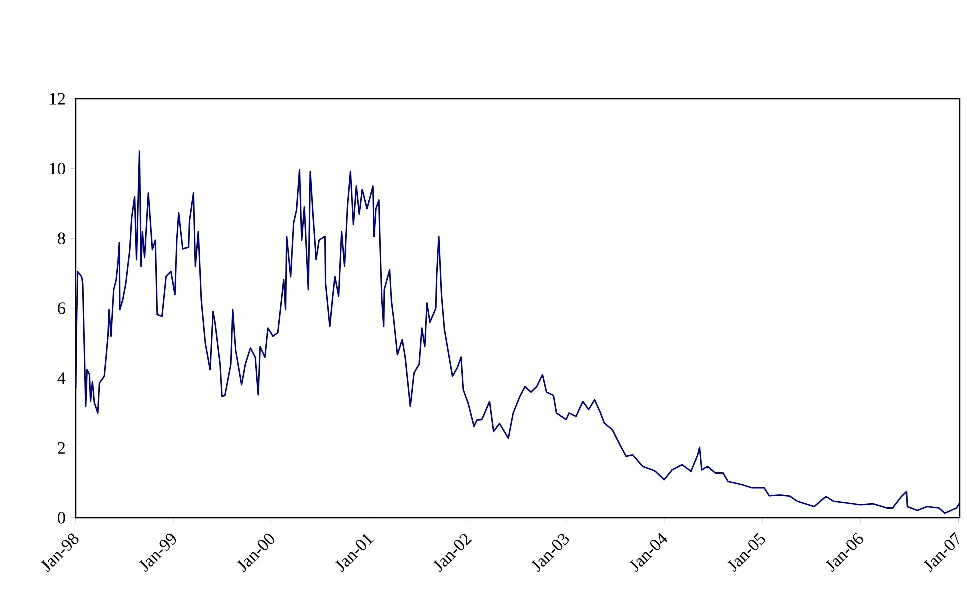  Describe the element at coordinates (62, 238) in the screenshot. I see `y-tick-label: 8` at that location.